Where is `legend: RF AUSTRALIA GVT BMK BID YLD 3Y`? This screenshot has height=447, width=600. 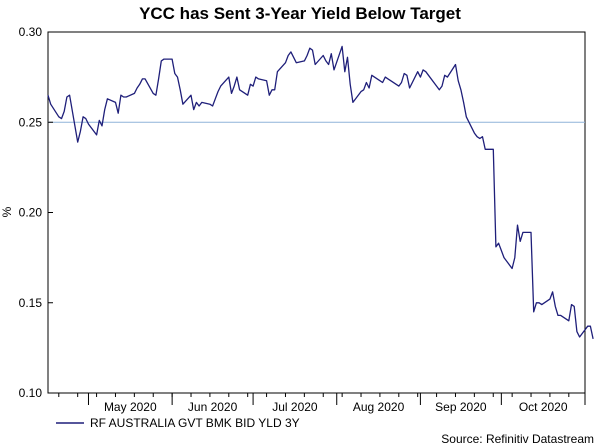 legend: RF AUSTRALIA GVT BMK BID YLD 3Y is located at coordinates (178, 423).